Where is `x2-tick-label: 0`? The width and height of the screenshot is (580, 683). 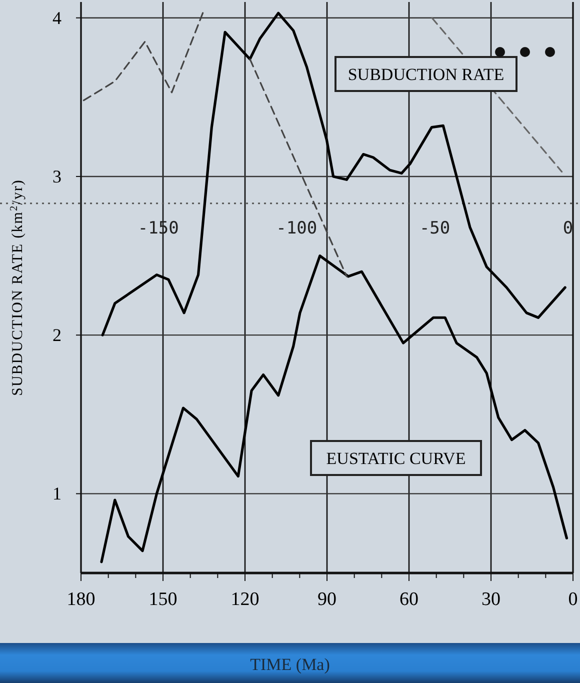
x2-tick-label: 0 is located at coordinates (568, 228).